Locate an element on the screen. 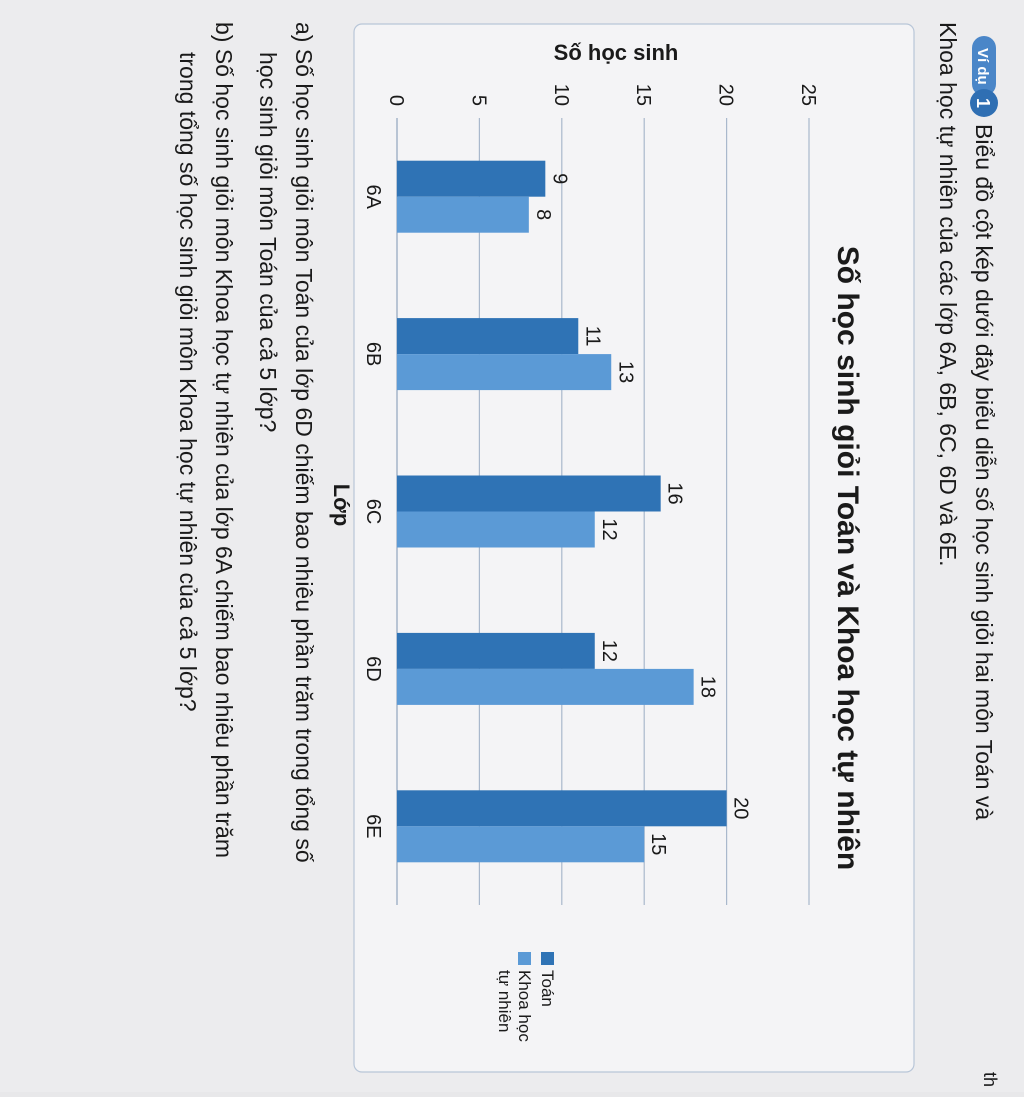 Image resolution: width=1024 pixels, height=1097 pixels. example-badge-label: Ví dụ is located at coordinates (982, 66).